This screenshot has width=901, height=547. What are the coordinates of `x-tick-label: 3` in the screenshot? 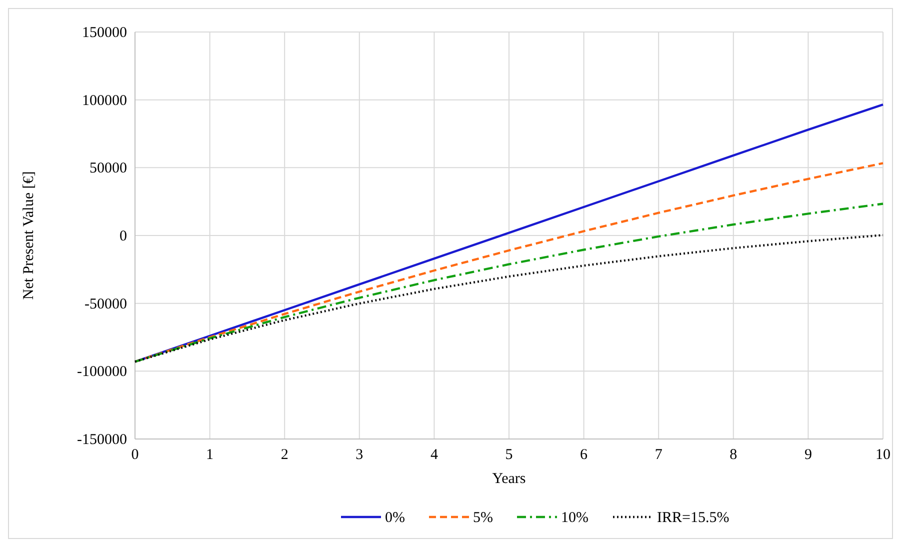 It's located at (360, 455).